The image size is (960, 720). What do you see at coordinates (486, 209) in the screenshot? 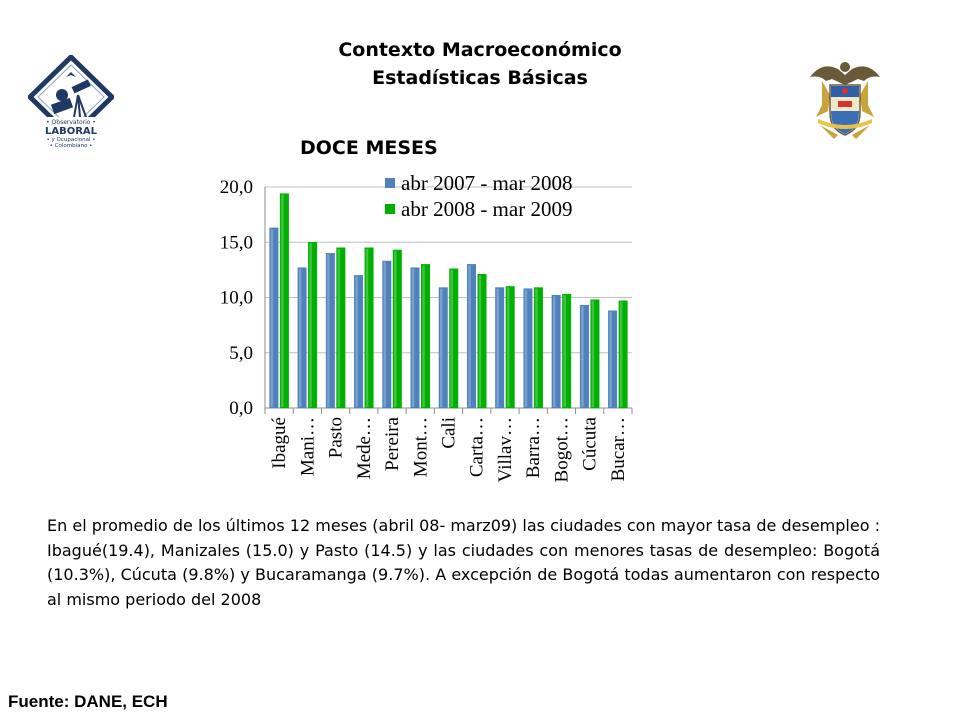
I see `legend-label: abr 2008 - mar 2009` at bounding box center [486, 209].